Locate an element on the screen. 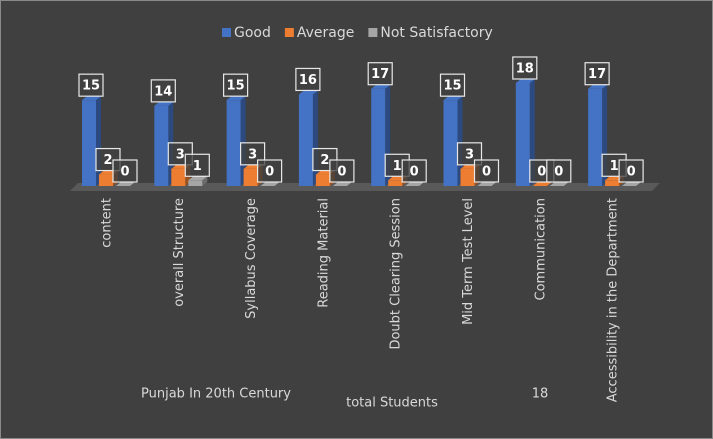 This screenshot has width=713, height=439. data-label: 16 is located at coordinates (308, 80).